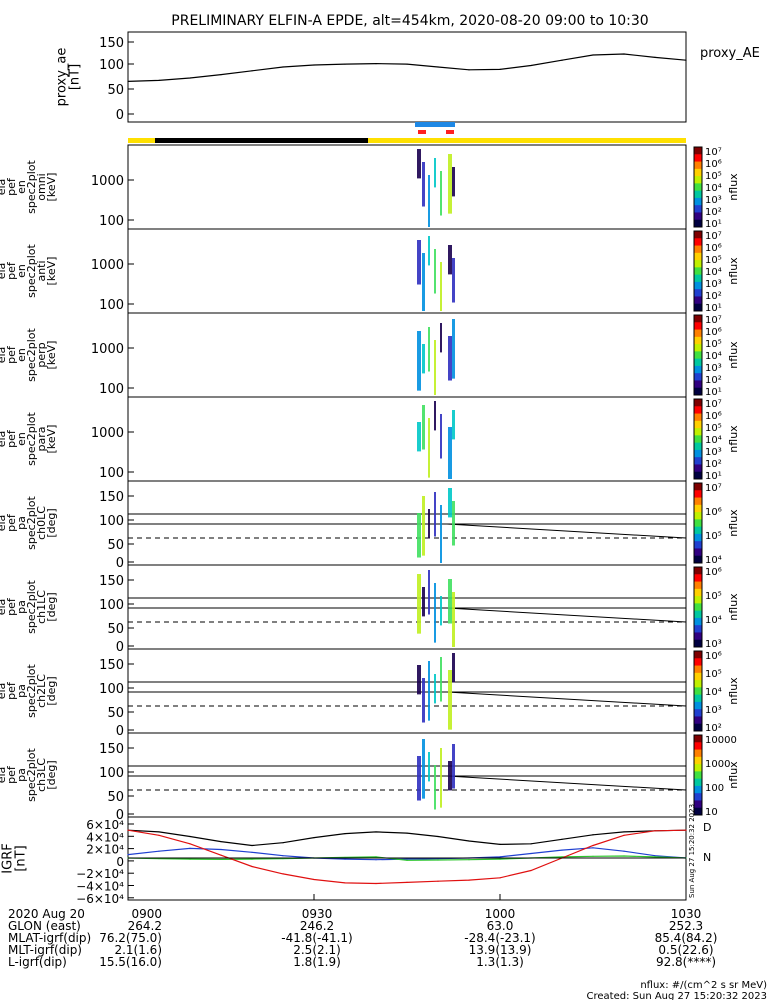 The height and width of the screenshot is (1000, 775). What do you see at coordinates (698, 811) in the screenshot?
I see `colorbar-segment-ch3LC` at bounding box center [698, 811].